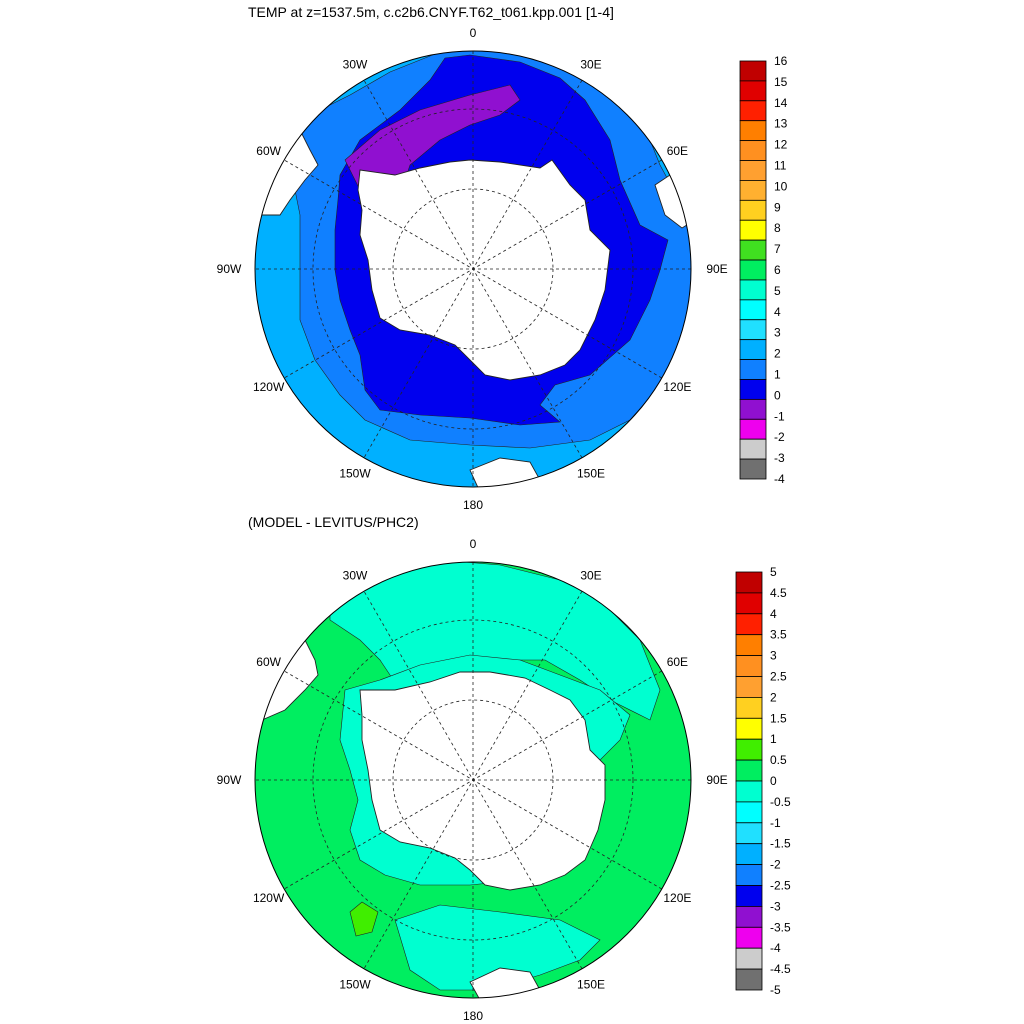 This screenshot has width=1024, height=1024. What do you see at coordinates (364, 919) in the screenshot?
I see `bottom-lime-patch` at bounding box center [364, 919].